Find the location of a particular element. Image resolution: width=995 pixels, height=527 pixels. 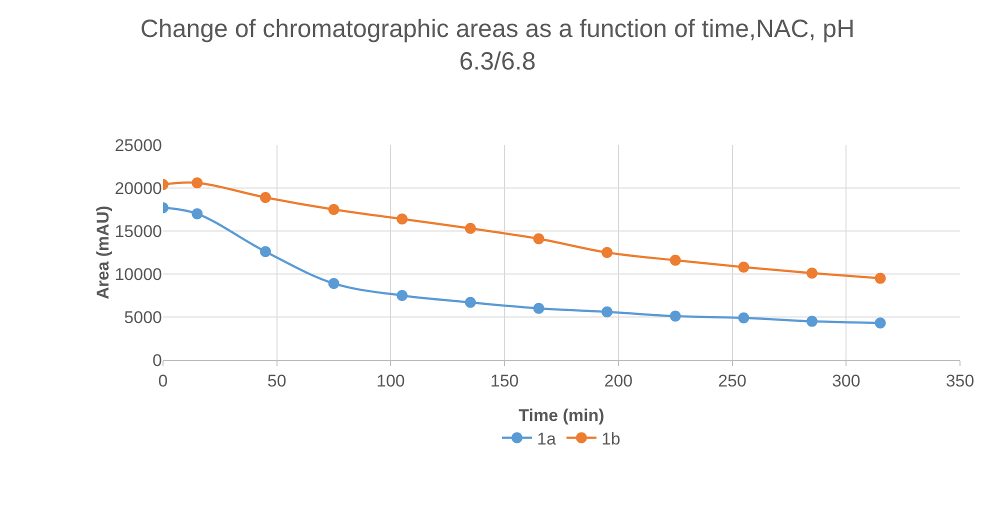

y-axis-title: Area (mAU) is located at coordinates (103, 253).